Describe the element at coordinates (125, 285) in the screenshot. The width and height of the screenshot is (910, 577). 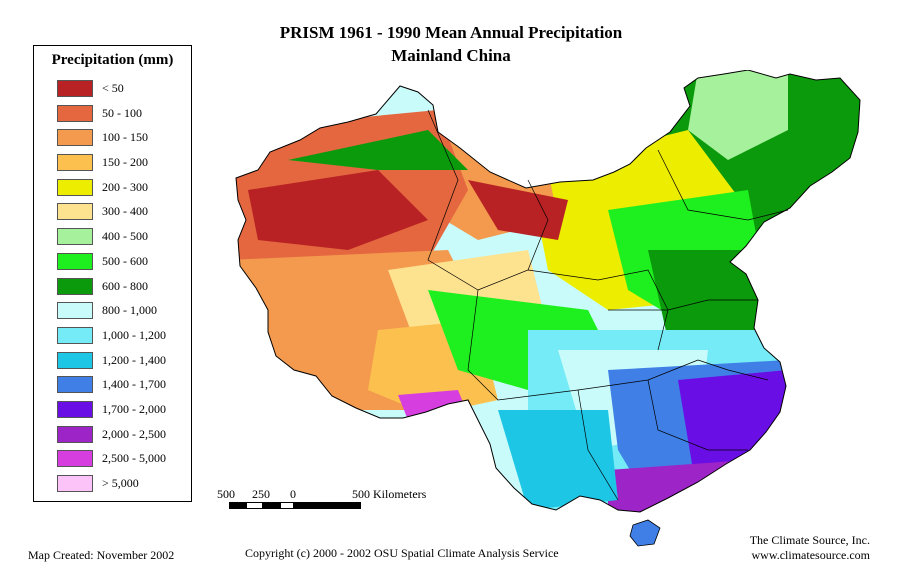
I see `legend-label: 600 - 800` at that location.